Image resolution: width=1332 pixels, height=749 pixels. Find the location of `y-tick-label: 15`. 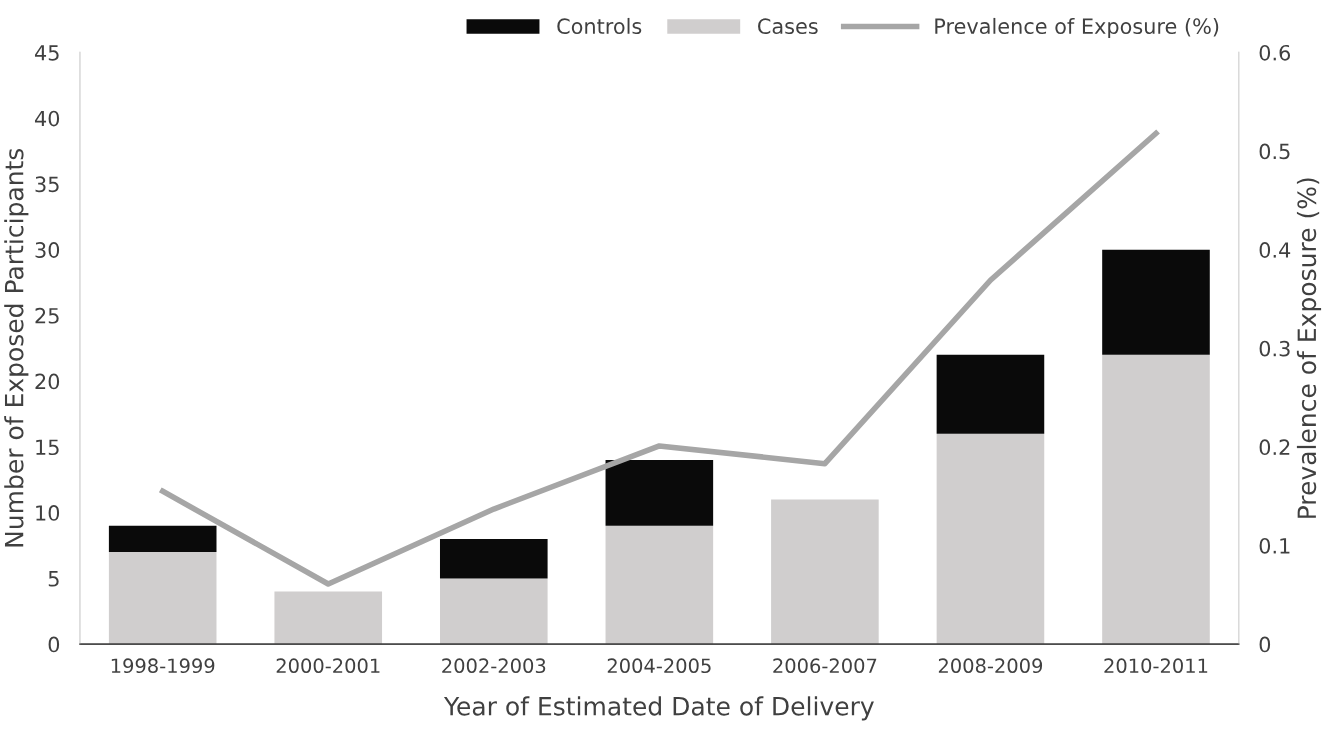

y-tick-label: 15 is located at coordinates (47, 447).